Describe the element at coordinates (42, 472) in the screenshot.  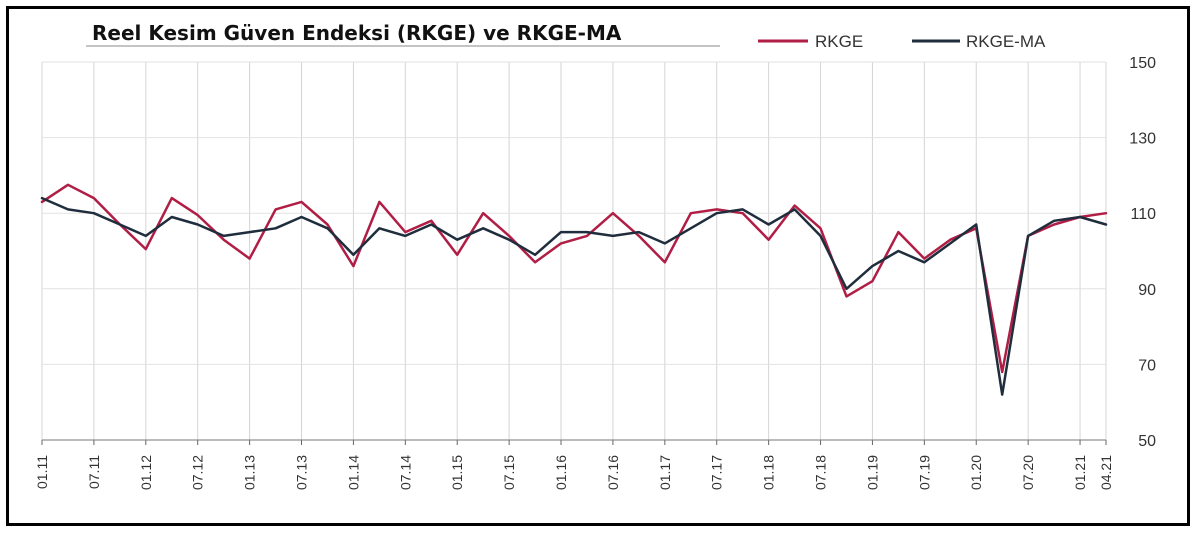
I see `x-tick-label: 01.11` at that location.